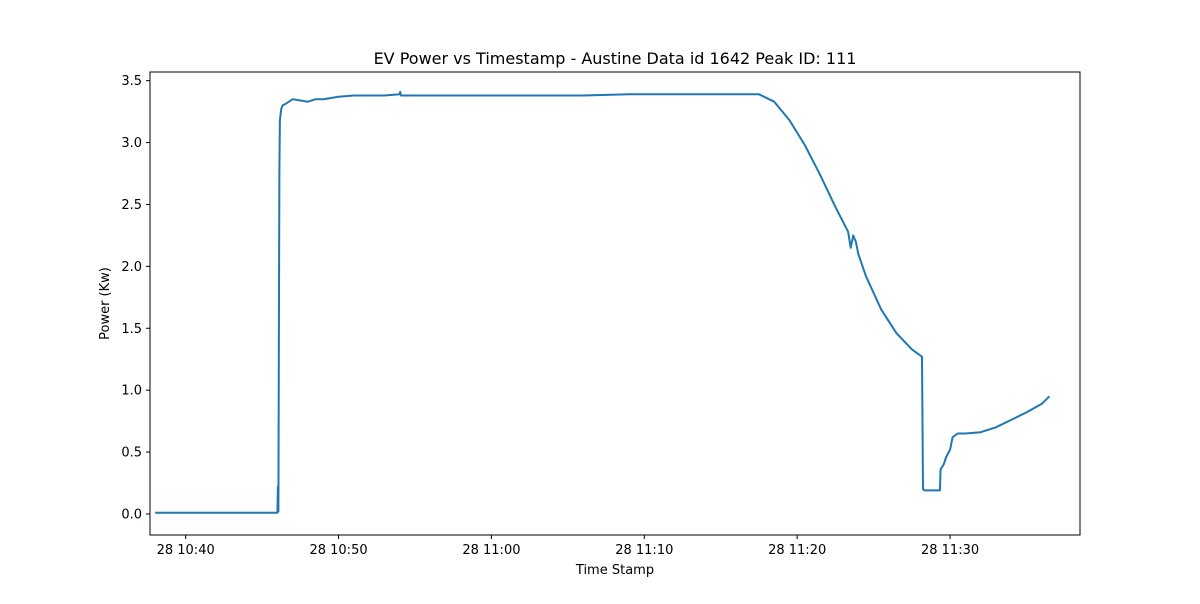  Describe the element at coordinates (105, 303) in the screenshot. I see `y-axis-label: Power (Kw)` at that location.